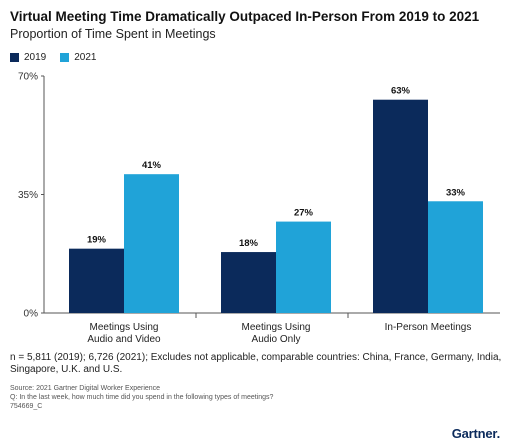 Image resolution: width=512 pixels, height=446 pixels. I want to click on data-label: 33%, so click(456, 192).